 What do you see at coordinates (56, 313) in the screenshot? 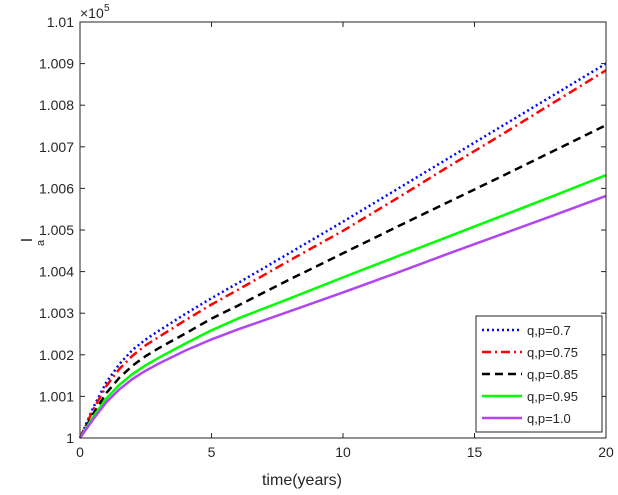
I see `y-tick-label: 1.003` at bounding box center [56, 313].